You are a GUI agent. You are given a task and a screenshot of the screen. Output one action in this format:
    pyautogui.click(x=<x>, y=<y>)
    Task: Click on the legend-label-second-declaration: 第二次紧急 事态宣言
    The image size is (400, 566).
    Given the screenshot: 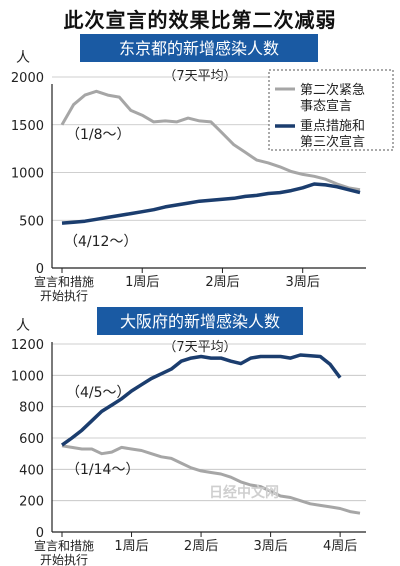 What is the action you would take?
    pyautogui.click(x=334, y=98)
    